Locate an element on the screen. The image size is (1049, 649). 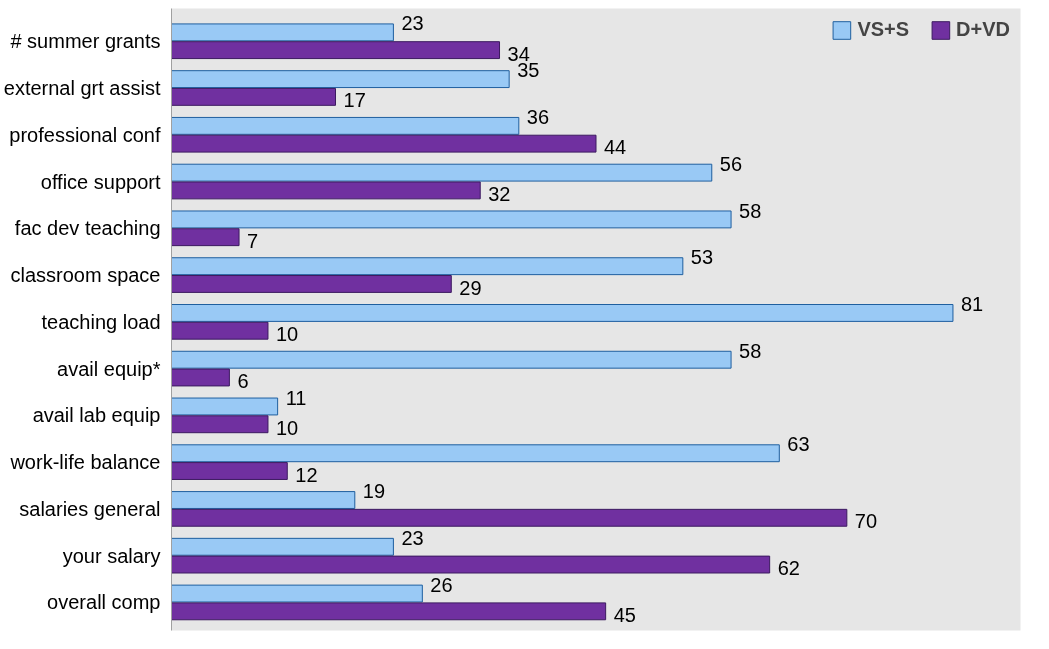
data-label: 11 is located at coordinates (296, 397).